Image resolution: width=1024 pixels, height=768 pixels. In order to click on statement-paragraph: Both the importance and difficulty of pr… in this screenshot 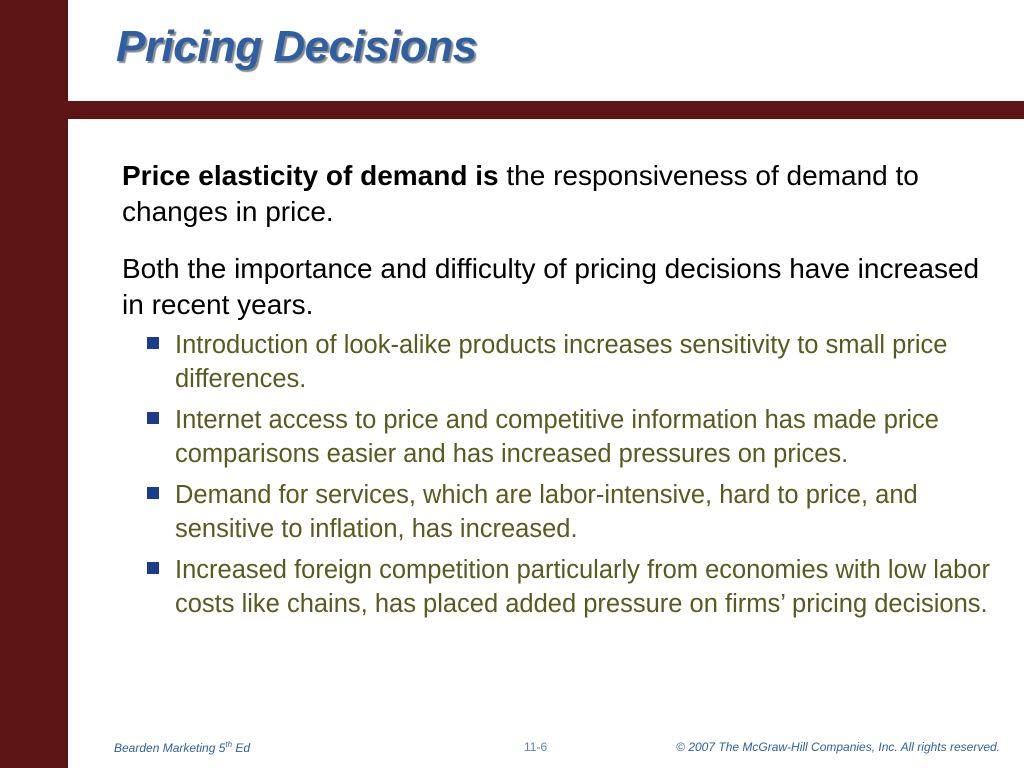, I will do `click(551, 286)`.